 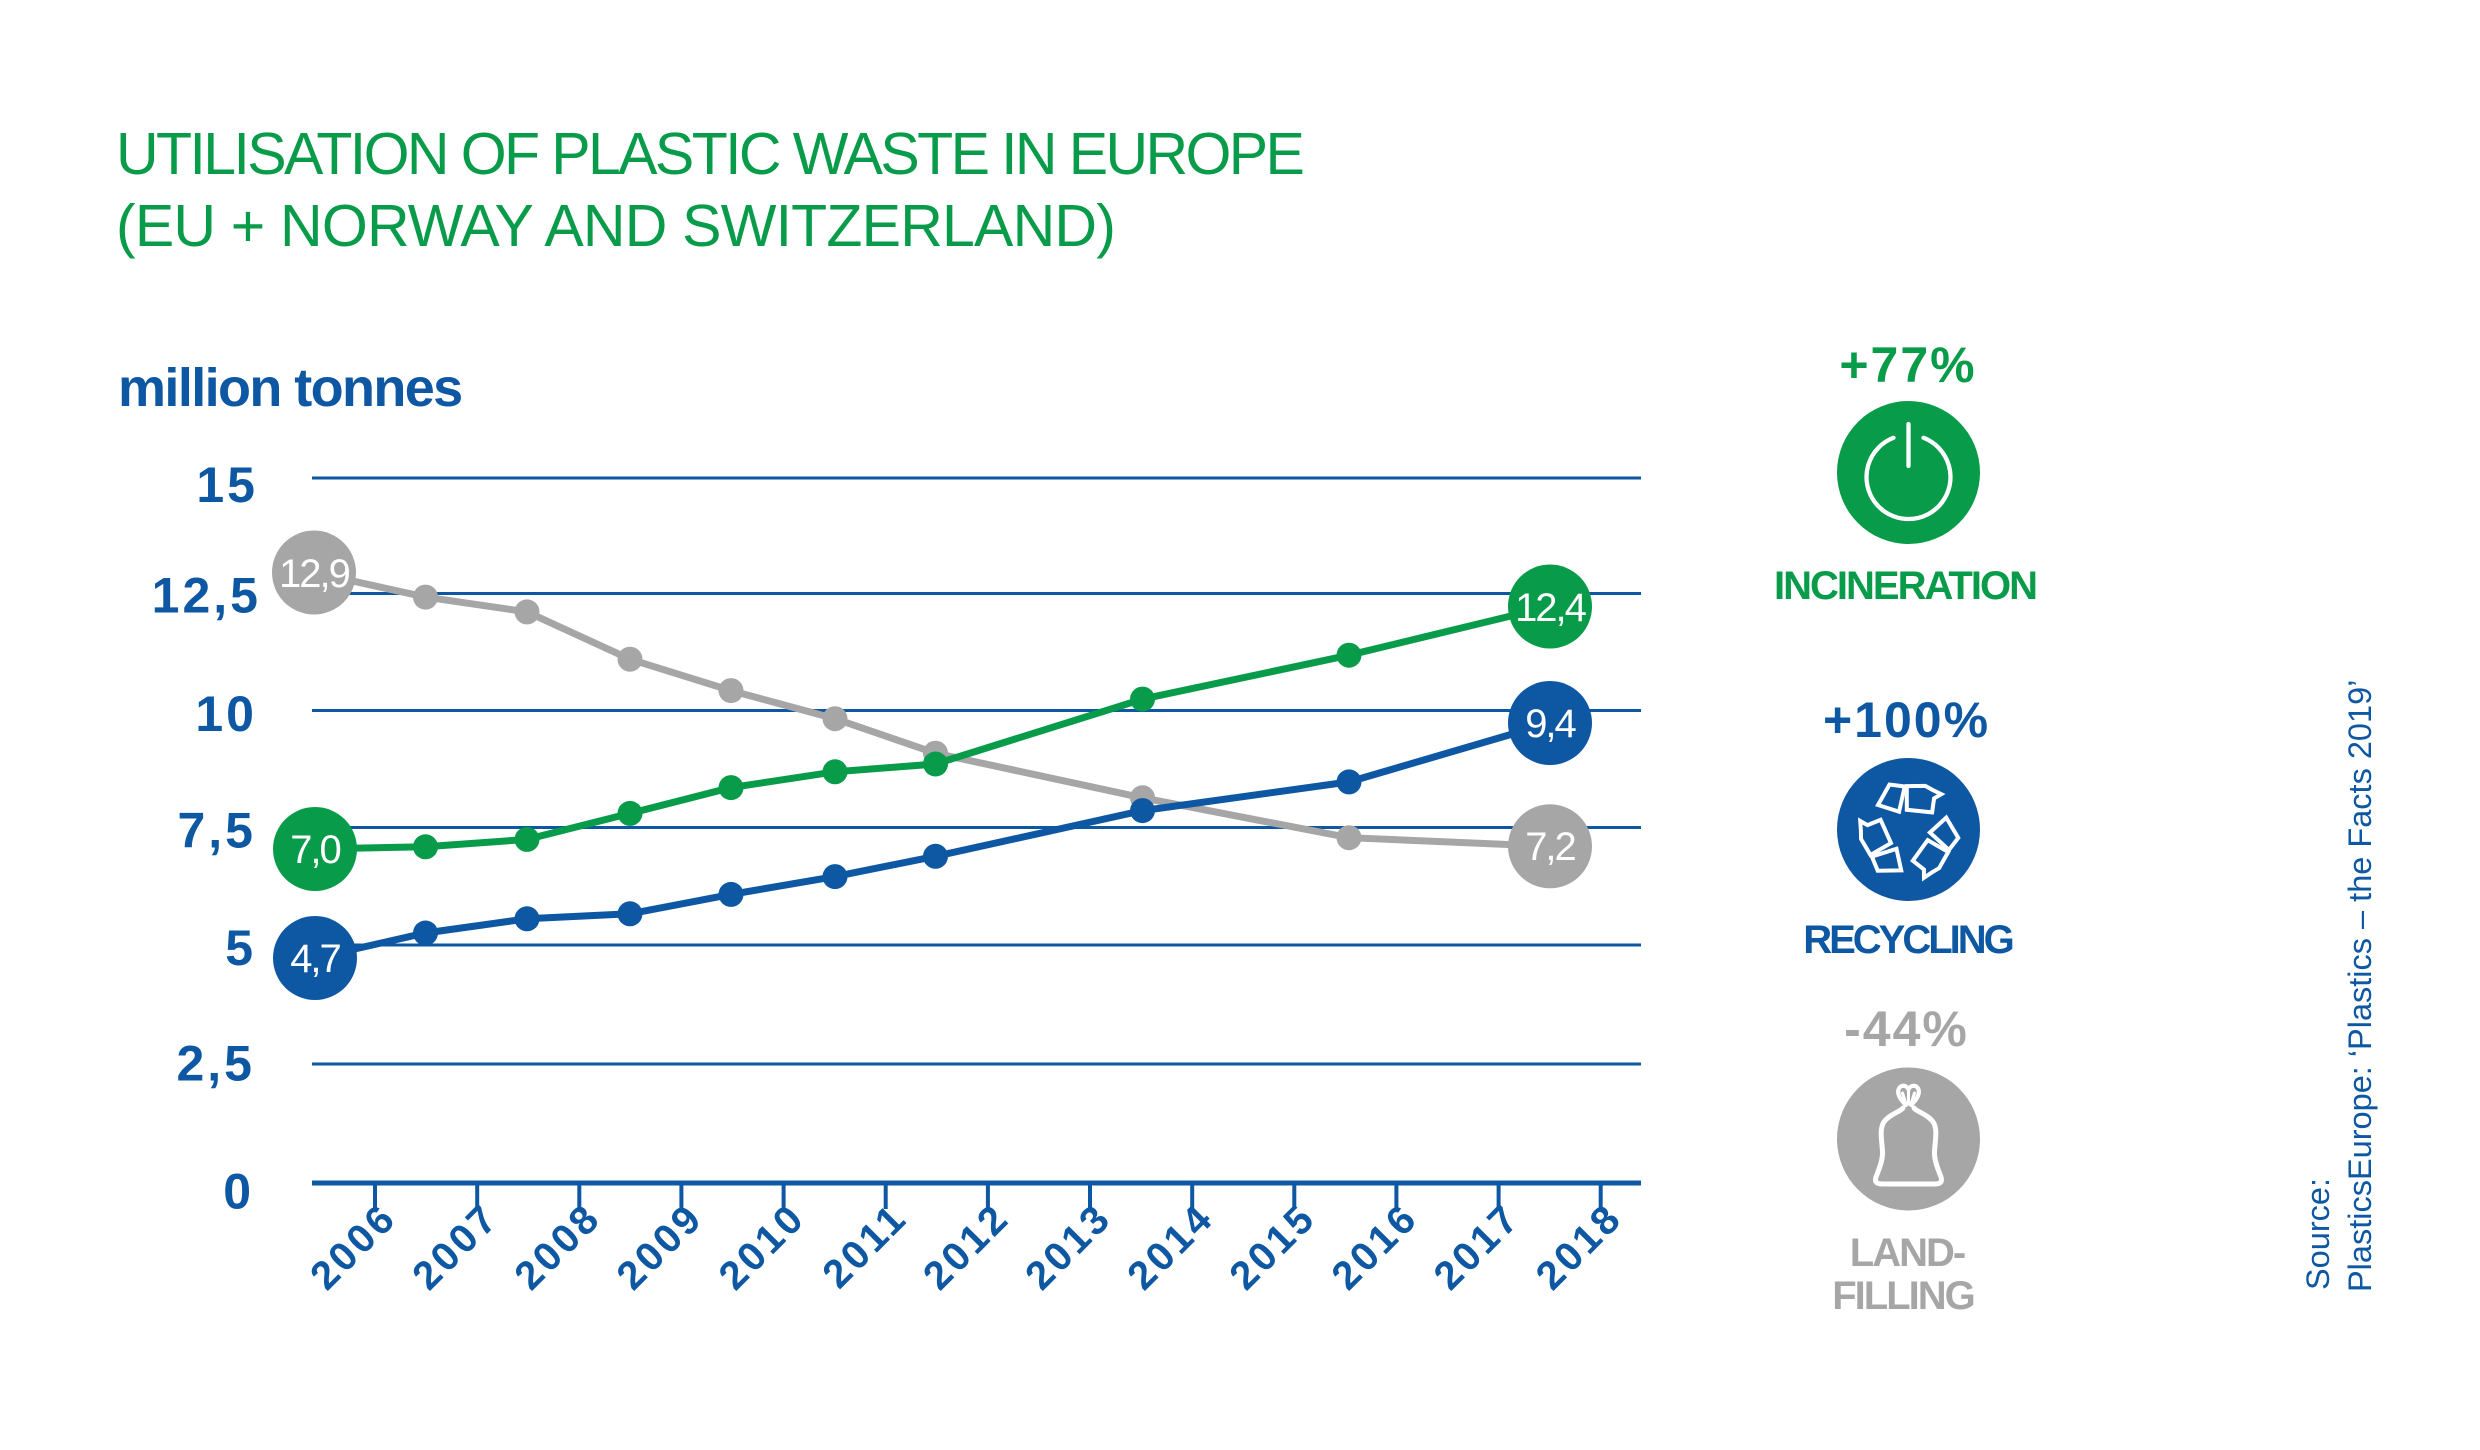 I want to click on svg-text: INCINERATION, so click(x=1905, y=586).